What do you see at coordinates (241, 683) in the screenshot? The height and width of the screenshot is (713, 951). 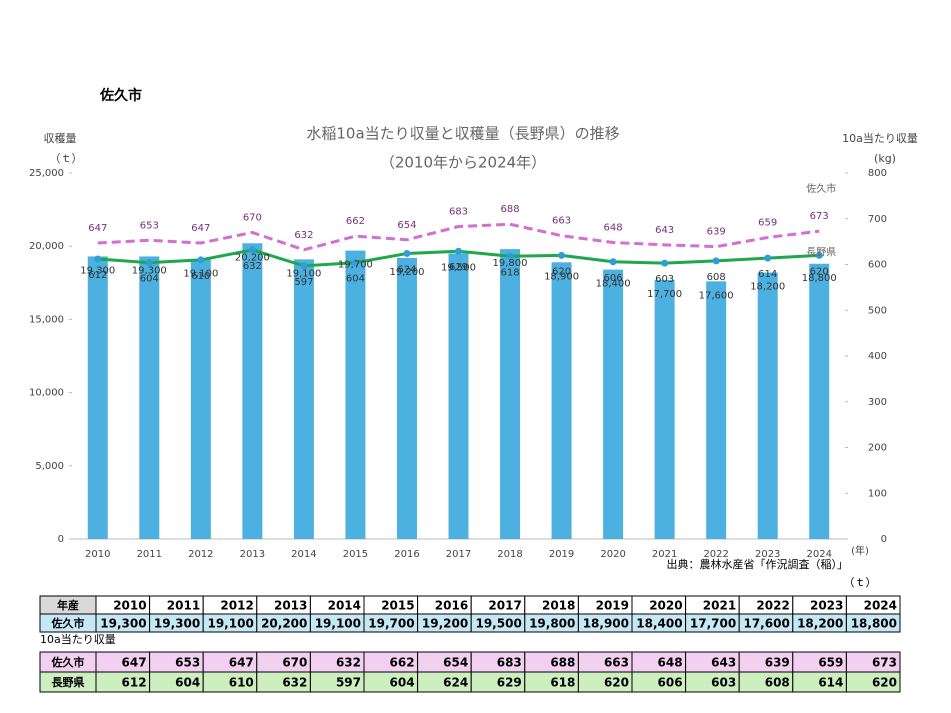 I see `table-value: 610` at bounding box center [241, 683].